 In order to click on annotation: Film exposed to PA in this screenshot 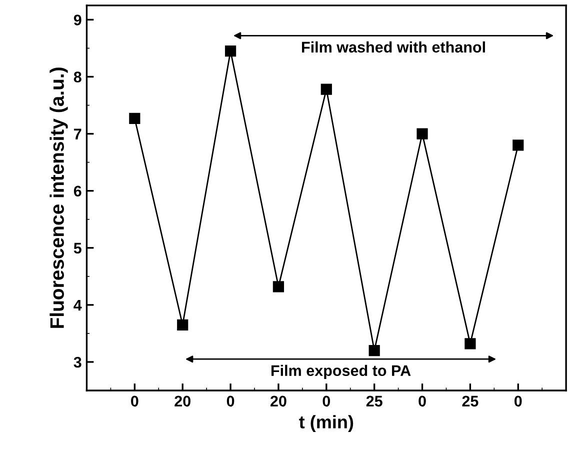, I will do `click(341, 372)`.